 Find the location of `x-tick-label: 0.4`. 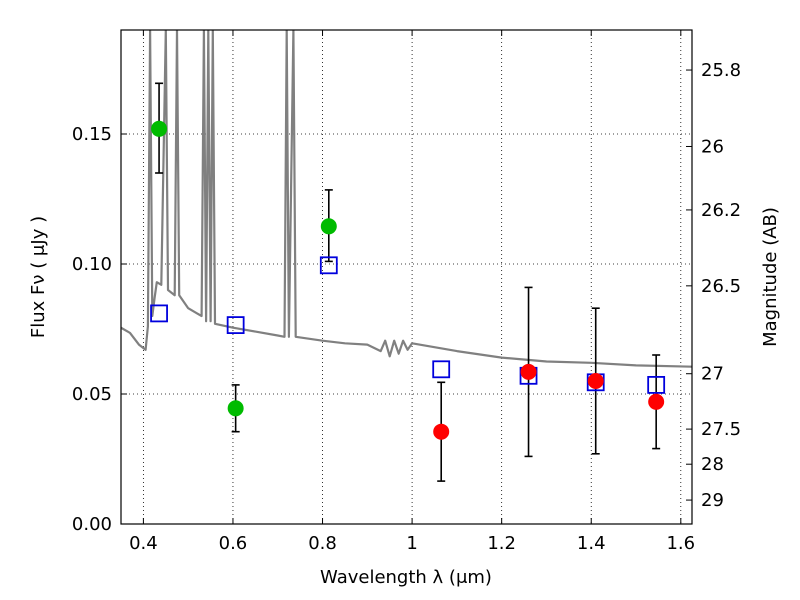

x-tick-label: 0.4 is located at coordinates (143, 543).